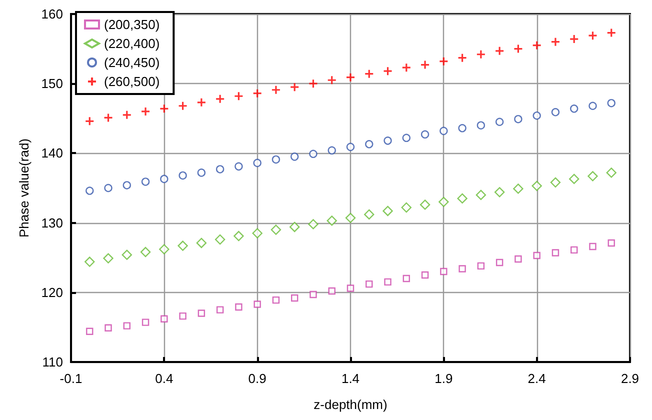  What do you see at coordinates (52, 222) in the screenshot?
I see `y-tick-label: 130` at bounding box center [52, 222].